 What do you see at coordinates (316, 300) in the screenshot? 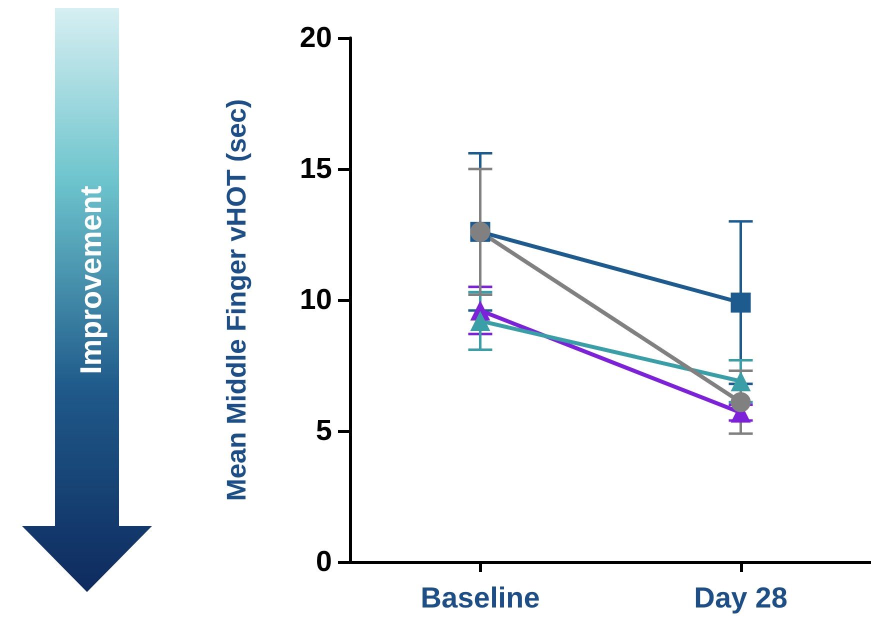
I see `y-tick-label: 10` at bounding box center [316, 300].